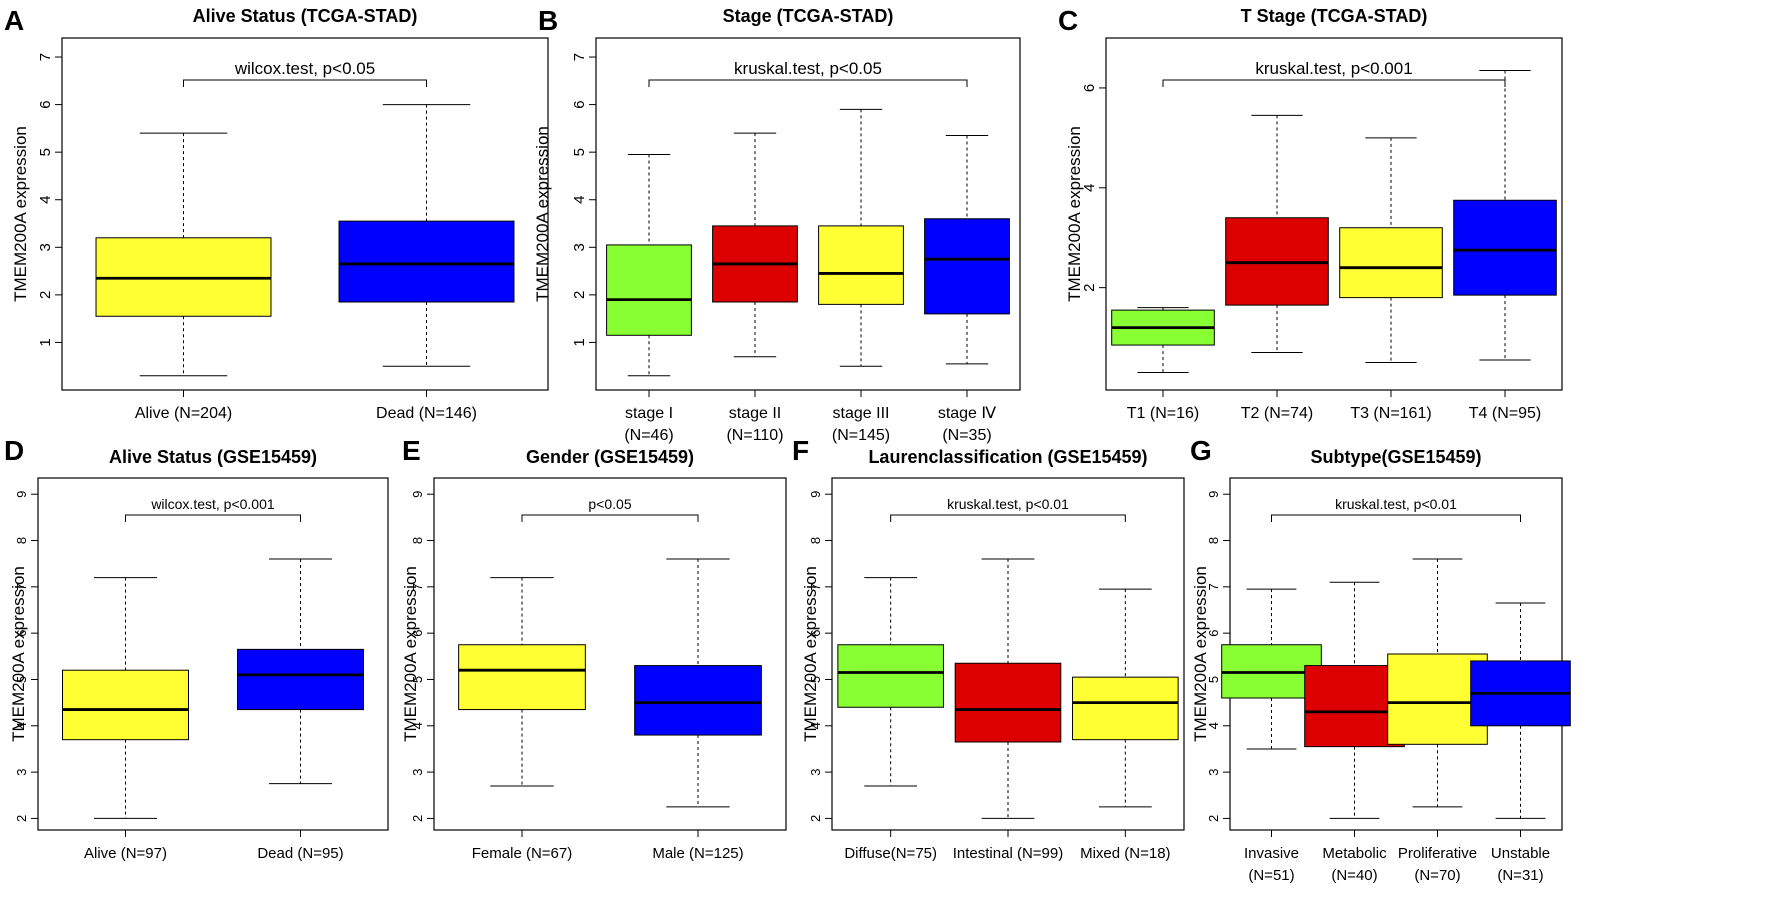  Describe the element at coordinates (1334, 16) in the screenshot. I see `chart-title: T Stage (TCGA-STAD)` at that location.